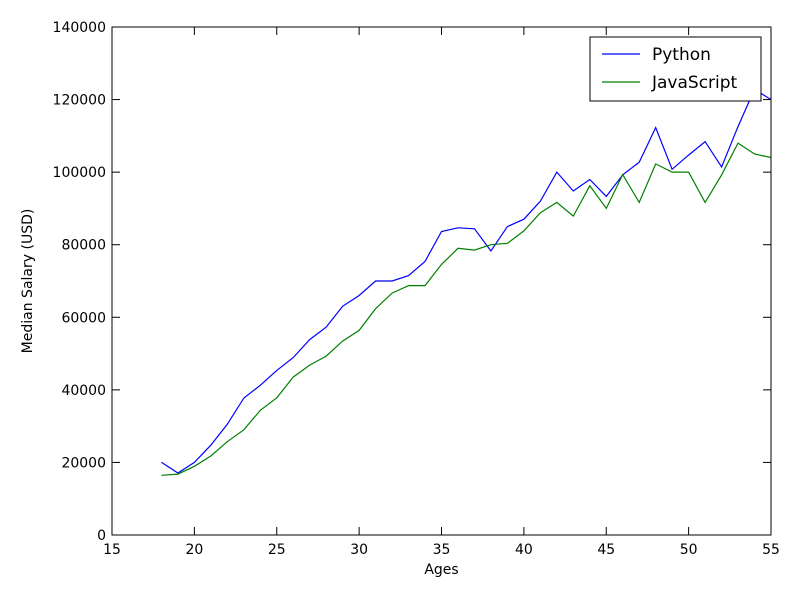  I want to click on y-tick-label: 60000, so click(83, 318).